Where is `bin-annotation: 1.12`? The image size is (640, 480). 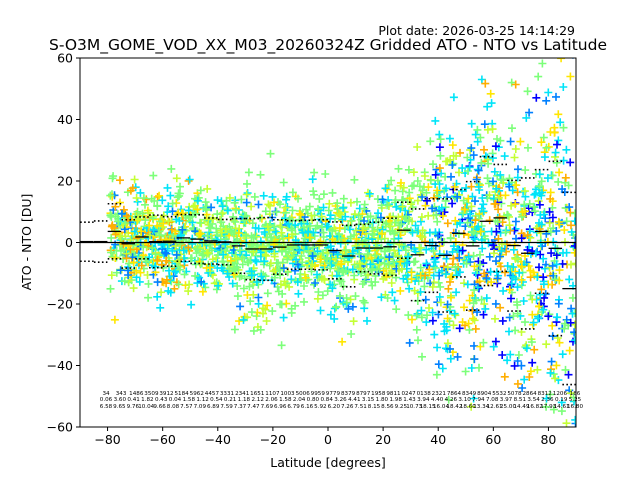
bin-annotation: 1.12 is located at coordinates (202, 400).